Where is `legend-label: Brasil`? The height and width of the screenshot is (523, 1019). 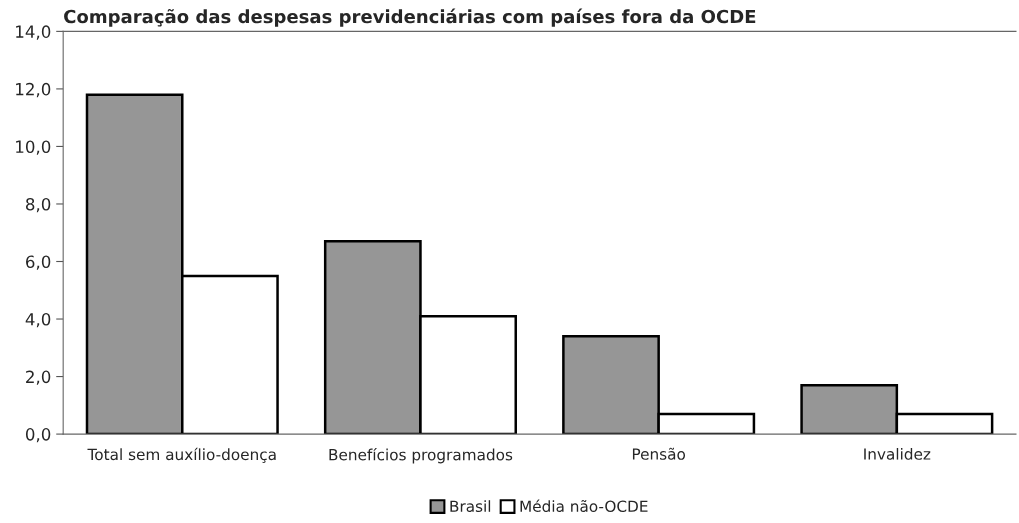 legend-label: Brasil is located at coordinates (470, 506).